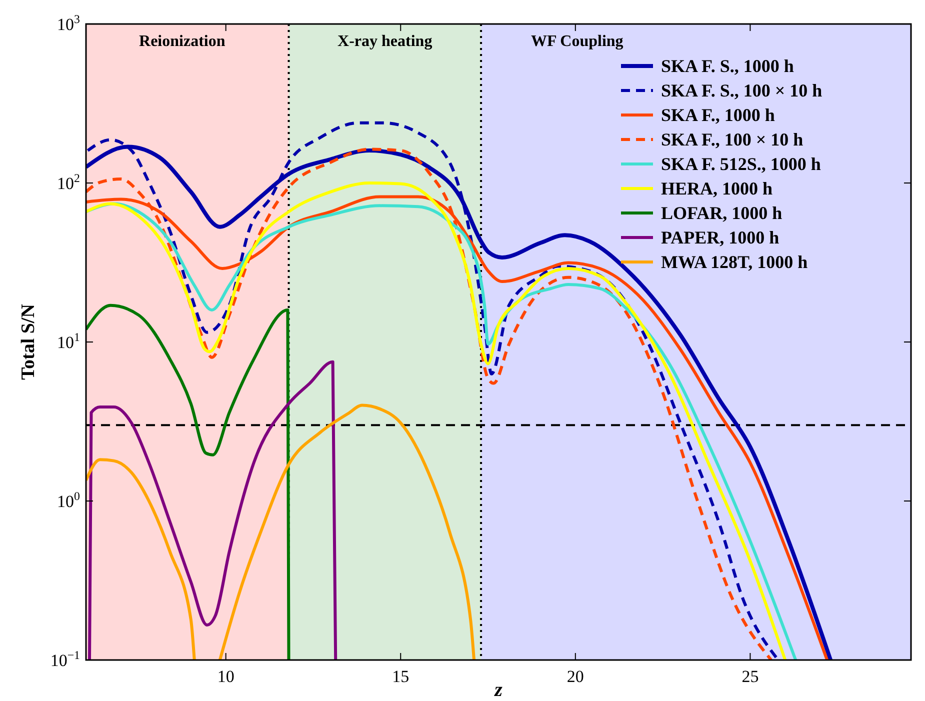  Describe the element at coordinates (741, 164) in the screenshot. I see `legend-label: SKA F. 512S., 1000 h` at that location.